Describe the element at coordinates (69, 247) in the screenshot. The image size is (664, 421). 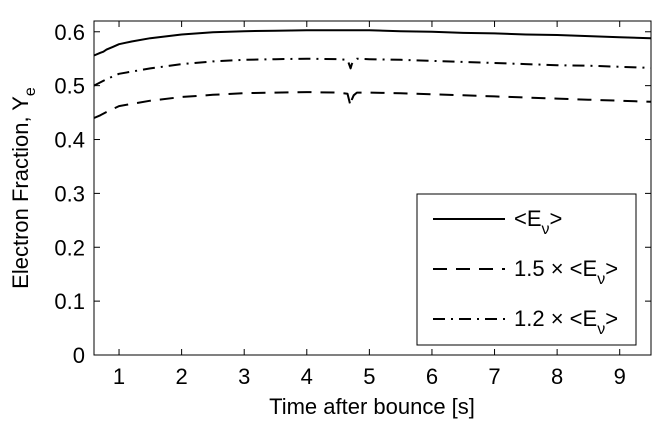
I see `y-tick-label: 0.2` at that location.